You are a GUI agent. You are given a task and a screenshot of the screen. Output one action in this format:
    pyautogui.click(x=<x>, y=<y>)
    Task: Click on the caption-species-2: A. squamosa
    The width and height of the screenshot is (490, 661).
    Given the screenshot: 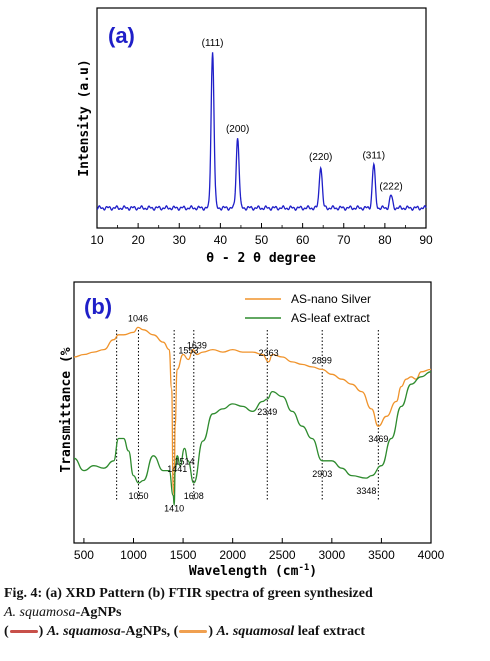 What is the action you would take?
    pyautogui.click(x=83, y=631)
    